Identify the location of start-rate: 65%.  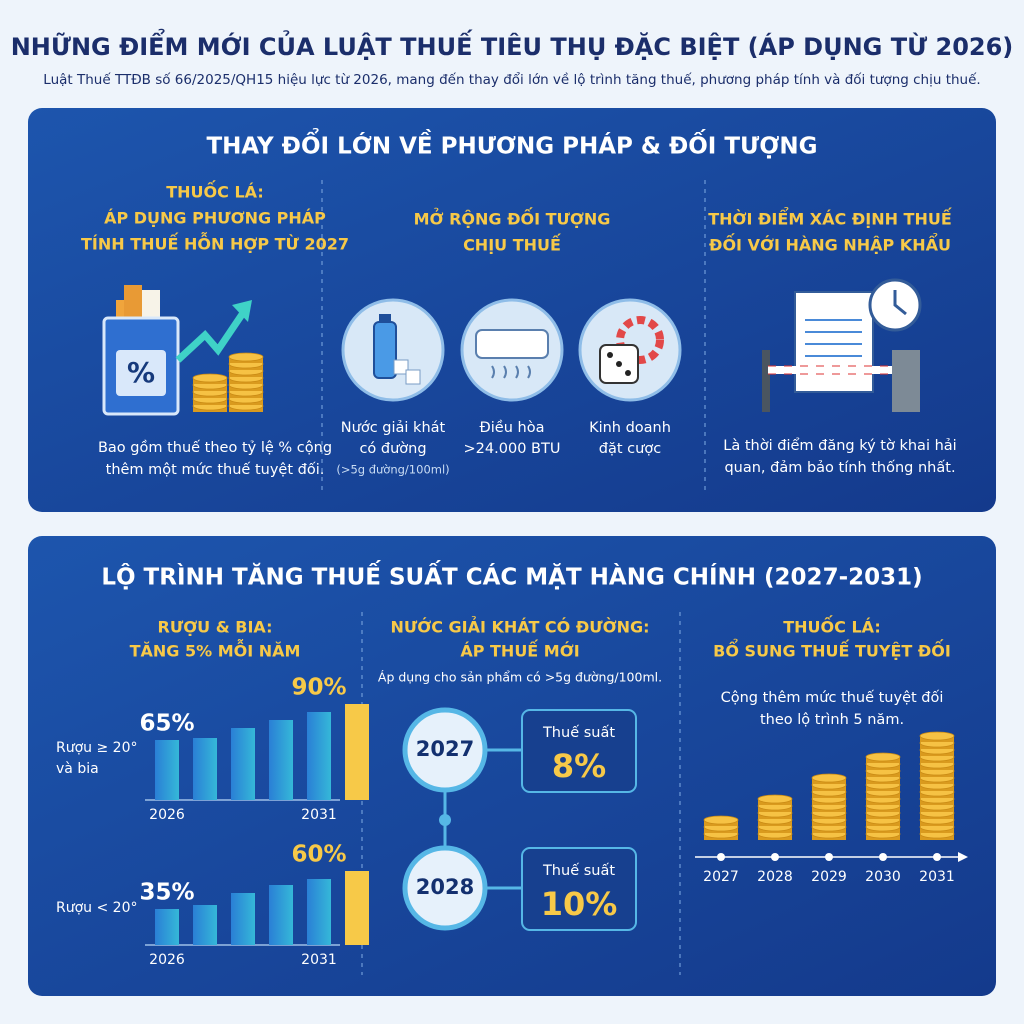
(166, 724).